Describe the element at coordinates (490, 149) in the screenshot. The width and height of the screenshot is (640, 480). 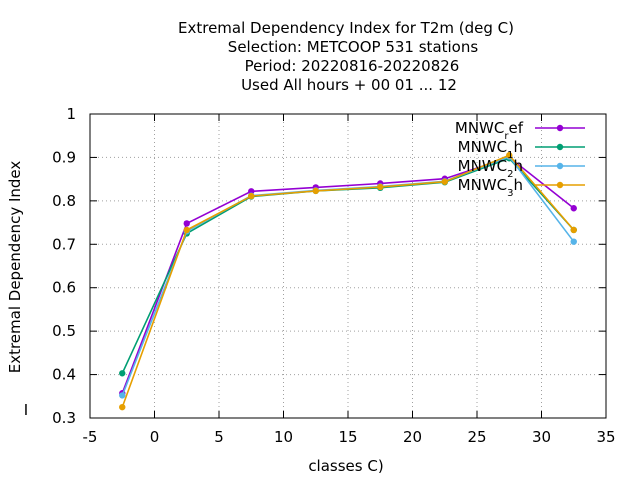
I see `legend-label: MNWC1h` at that location.